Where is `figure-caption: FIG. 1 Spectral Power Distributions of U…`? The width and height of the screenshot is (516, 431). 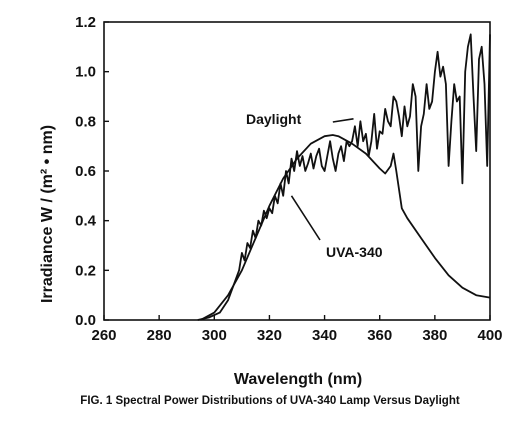
figure-caption: FIG. 1 Spectral Power Distributions of U… is located at coordinates (270, 401).